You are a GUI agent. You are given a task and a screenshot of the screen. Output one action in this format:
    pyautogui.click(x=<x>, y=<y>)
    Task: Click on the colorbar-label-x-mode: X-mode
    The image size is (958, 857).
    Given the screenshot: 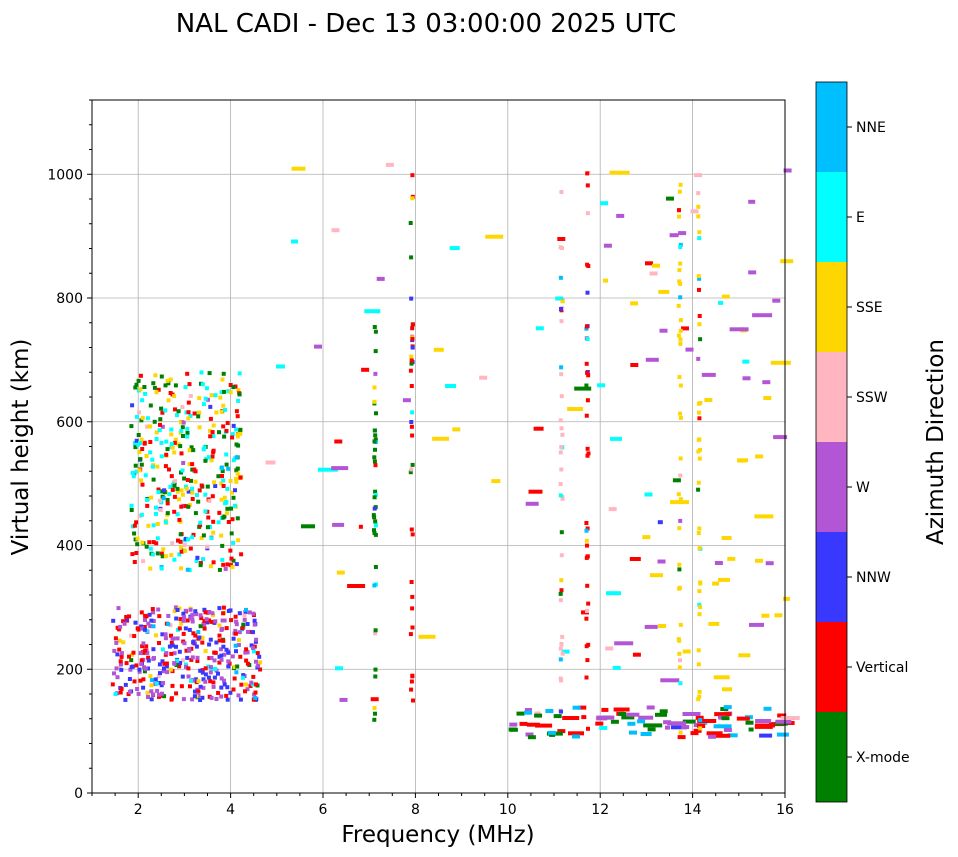 What is the action you would take?
    pyautogui.click(x=883, y=758)
    